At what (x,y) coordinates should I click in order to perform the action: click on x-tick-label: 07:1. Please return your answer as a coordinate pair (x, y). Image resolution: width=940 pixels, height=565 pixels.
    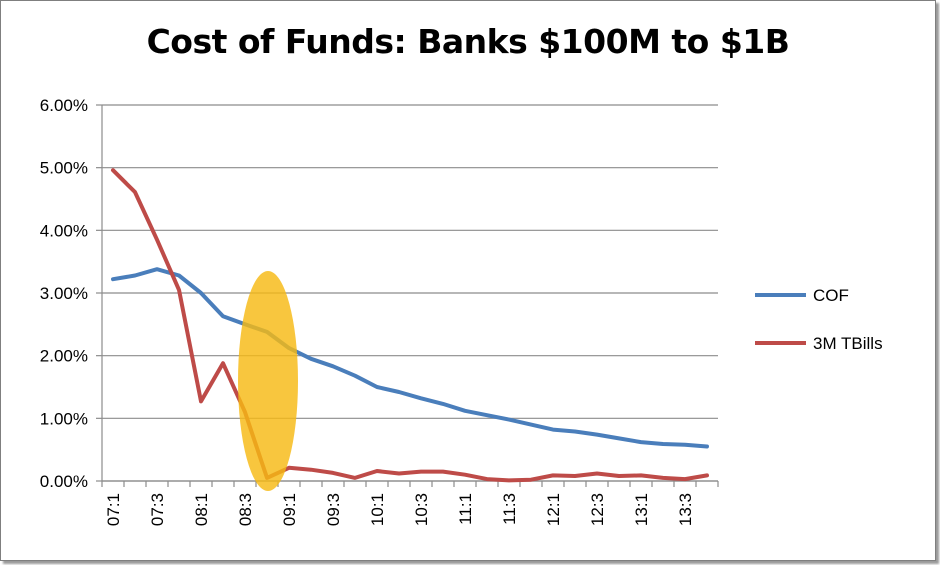
    Looking at the image, I should click on (113, 509).